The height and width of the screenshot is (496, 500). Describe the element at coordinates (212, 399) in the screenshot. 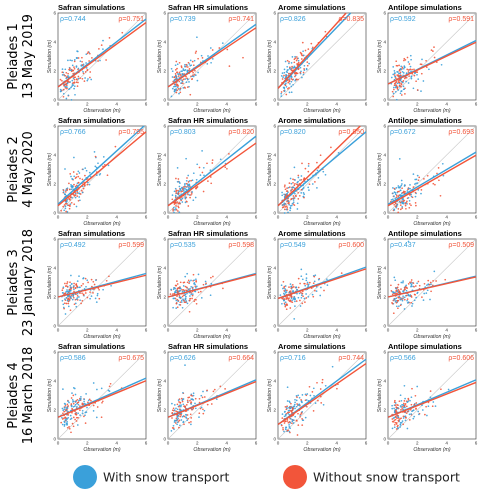

I see `fit-line-without-transport` at that location.